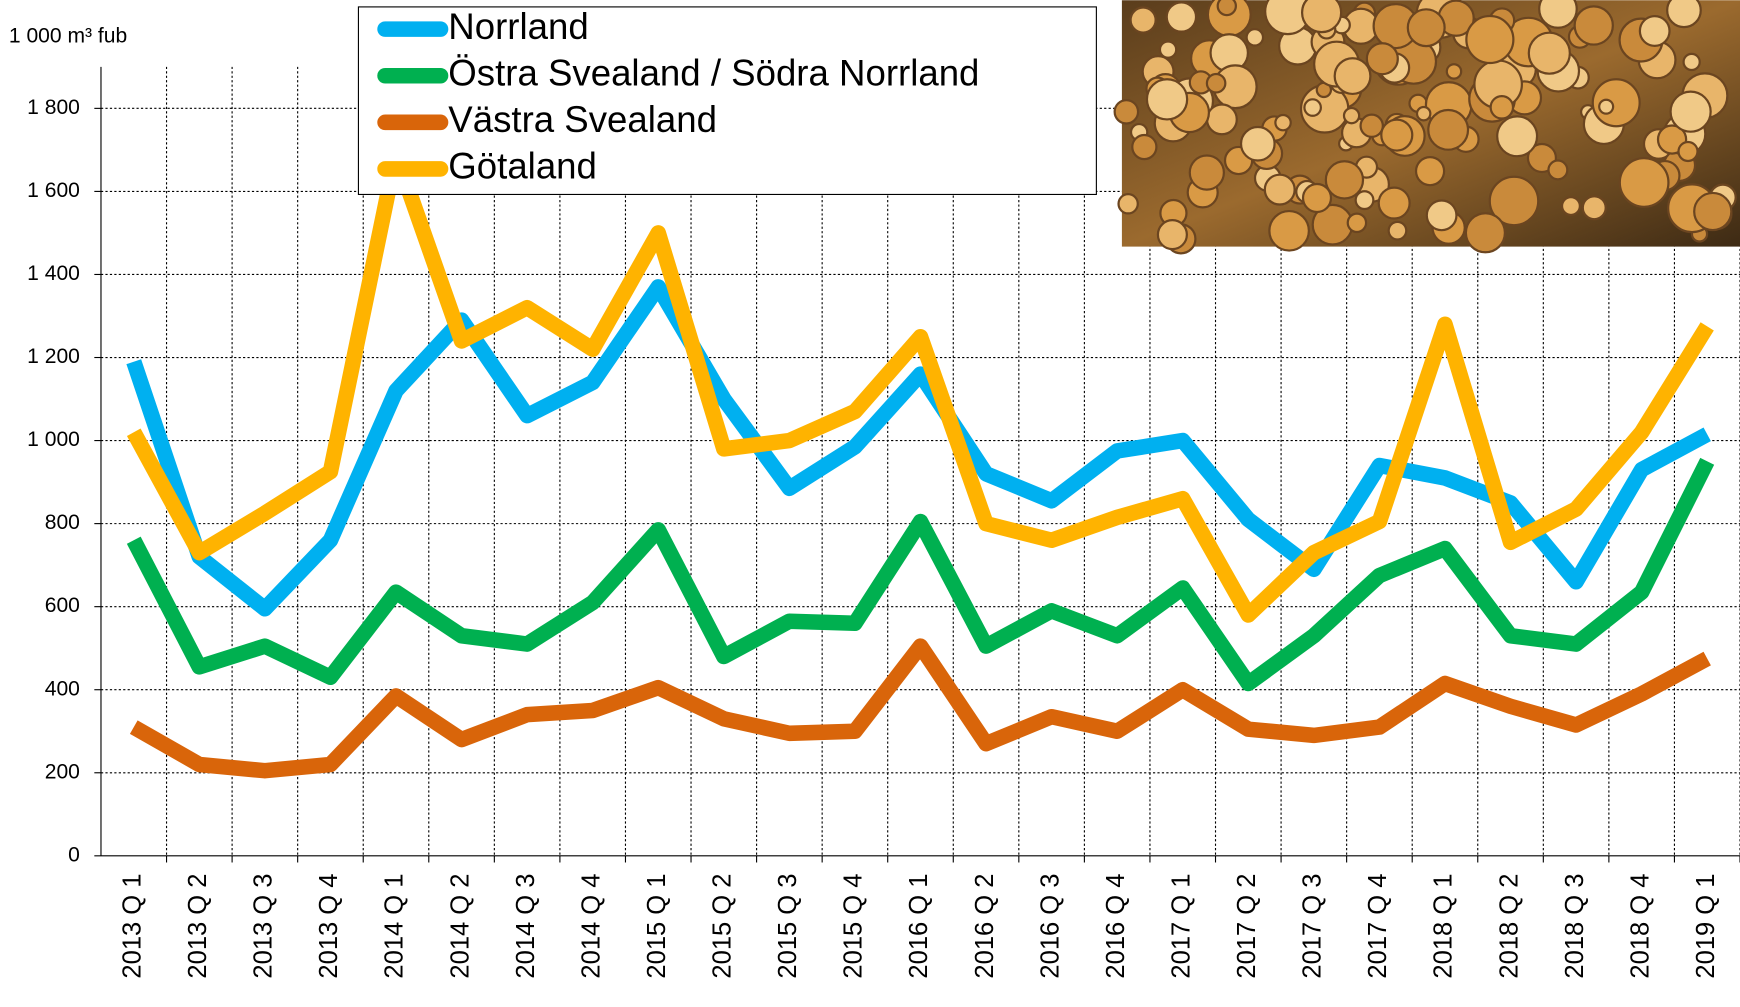  Describe the element at coordinates (74, 854) in the screenshot. I see `y-tick-label: 0` at that location.